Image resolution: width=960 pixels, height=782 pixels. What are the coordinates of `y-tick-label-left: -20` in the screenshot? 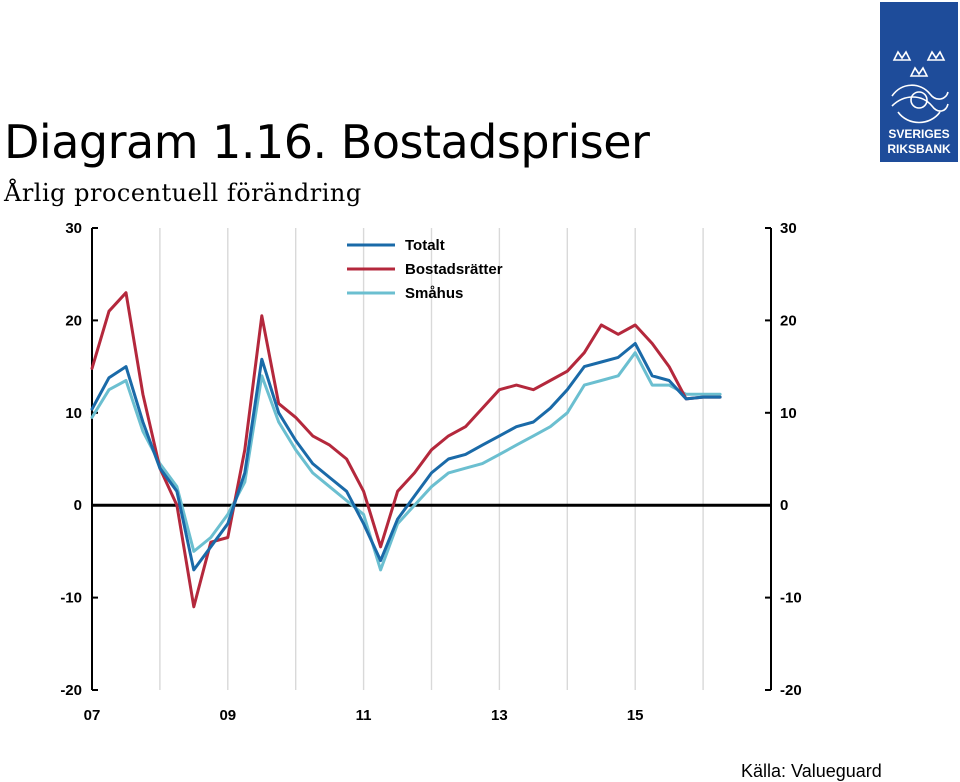 It's located at (71, 690).